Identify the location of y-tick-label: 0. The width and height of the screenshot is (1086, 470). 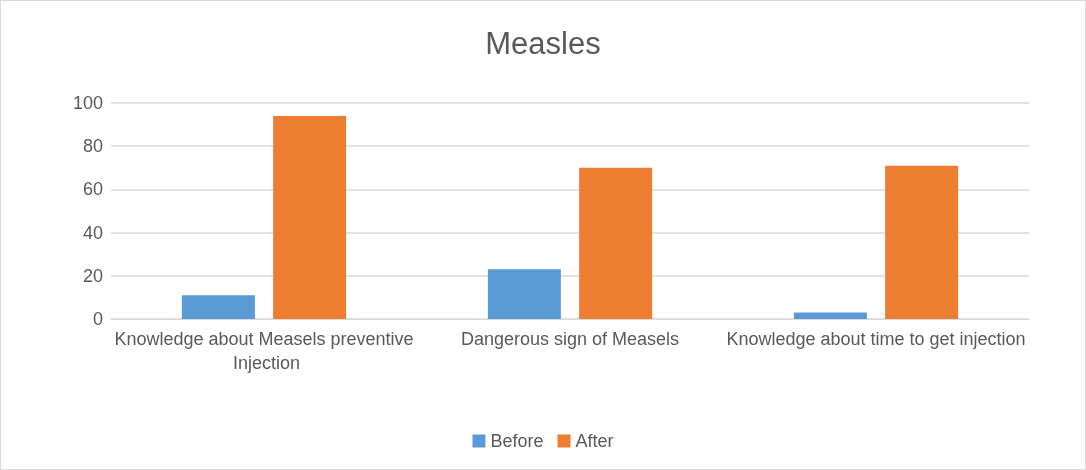
(97, 319).